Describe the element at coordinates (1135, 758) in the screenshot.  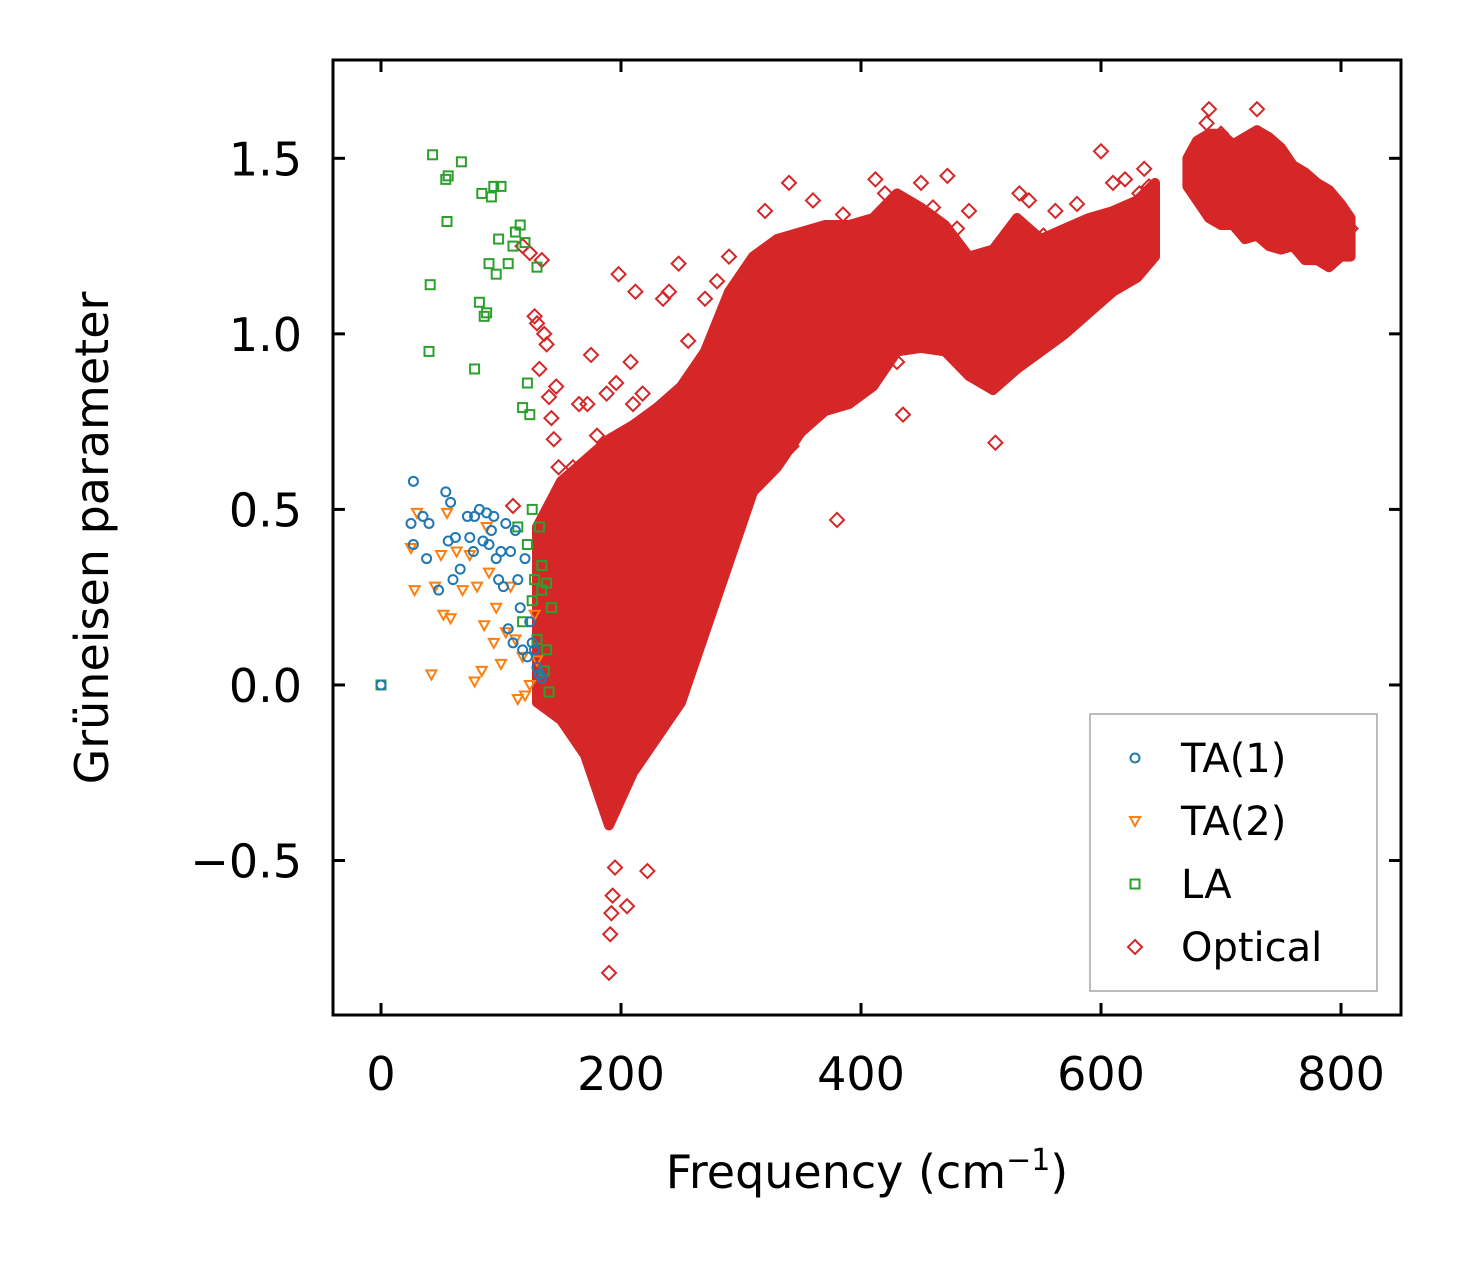
I see `legend-marker-ta1` at that location.